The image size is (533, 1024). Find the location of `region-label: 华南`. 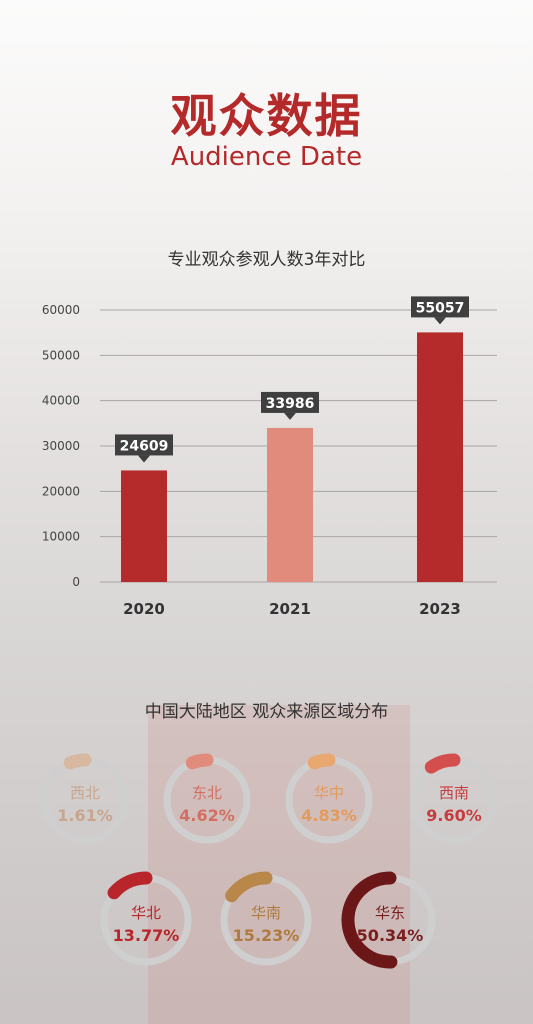

region-label: 华南 is located at coordinates (266, 913).